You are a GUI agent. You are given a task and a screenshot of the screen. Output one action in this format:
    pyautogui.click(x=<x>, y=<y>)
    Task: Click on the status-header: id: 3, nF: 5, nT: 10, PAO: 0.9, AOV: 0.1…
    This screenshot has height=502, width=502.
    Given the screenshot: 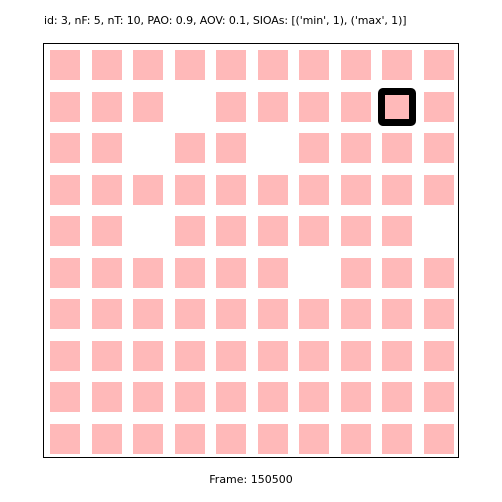 What is the action you would take?
    pyautogui.click(x=225, y=20)
    